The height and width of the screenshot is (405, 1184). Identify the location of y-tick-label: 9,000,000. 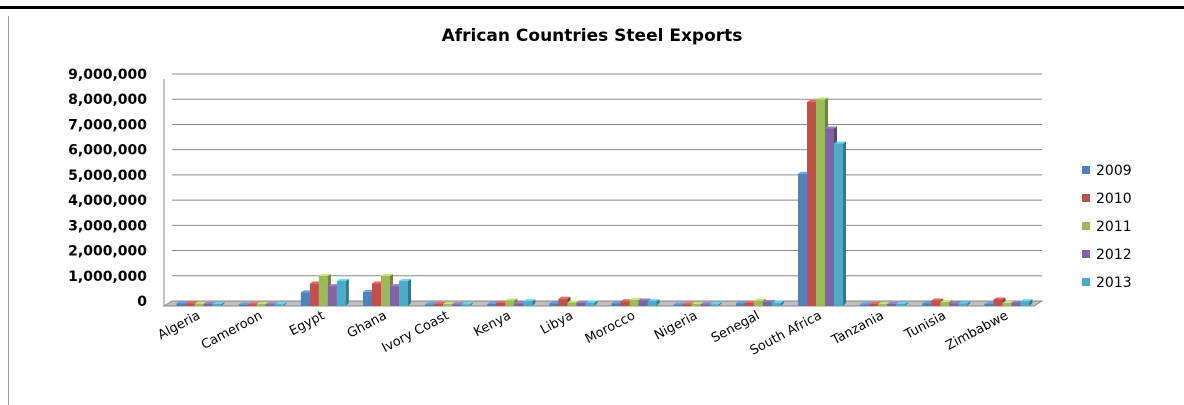
(107, 75).